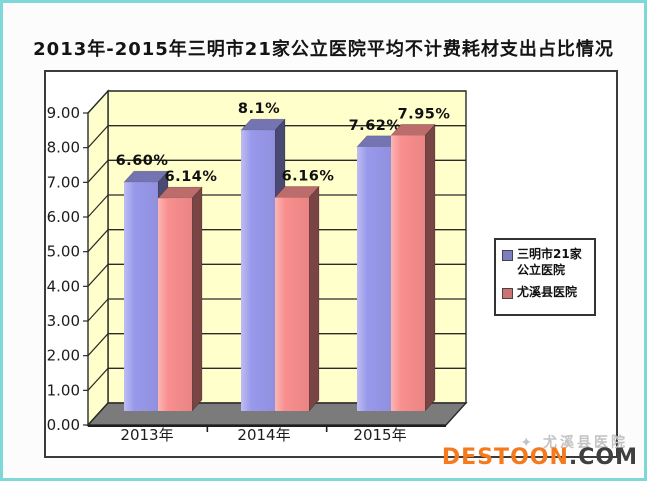 The image size is (647, 481). Describe the element at coordinates (585, 443) in the screenshot. I see `watermark-label: 尤溪县医院` at that location.